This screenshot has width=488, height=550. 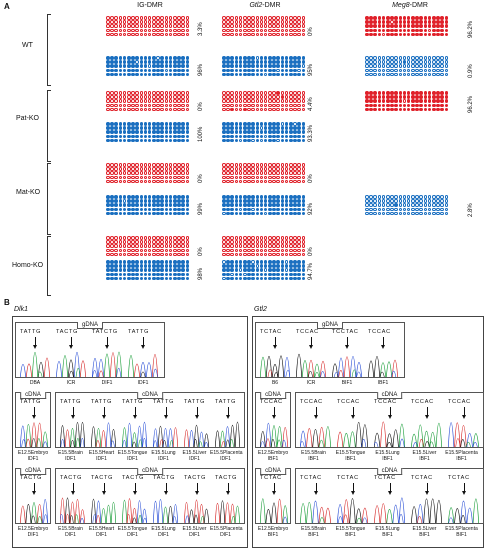 What do you see at coordinates (348, 402) in the screenshot?
I see `sequence-text: TCCAC` at bounding box center [348, 402].